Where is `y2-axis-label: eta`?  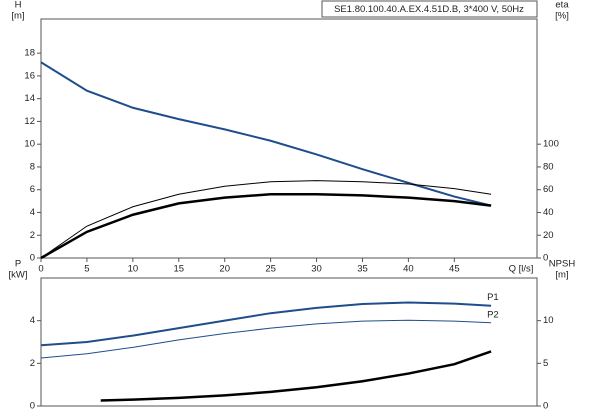
y2-axis-label: eta is located at coordinates (562, 5).